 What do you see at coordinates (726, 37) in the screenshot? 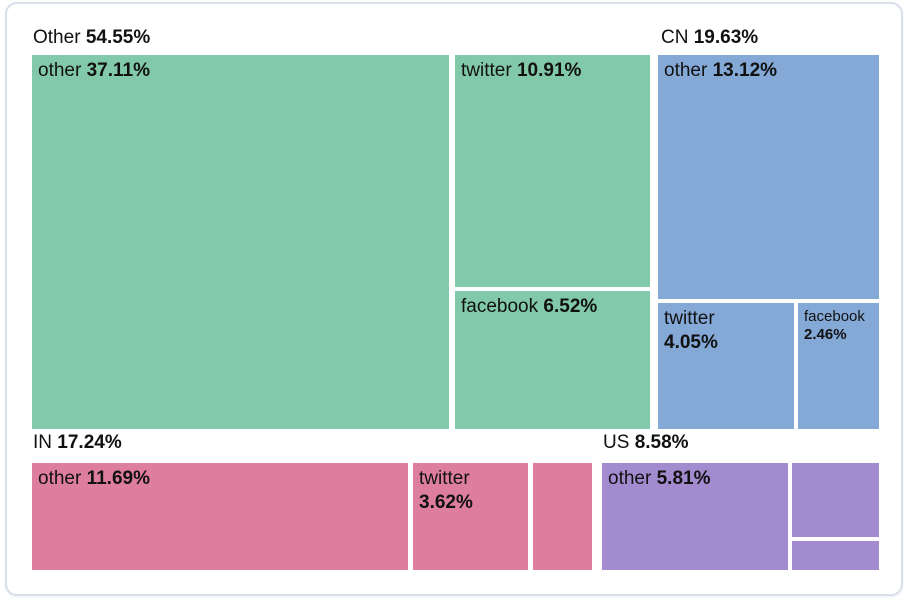
I see `region-pct: 19.63%` at bounding box center [726, 37].